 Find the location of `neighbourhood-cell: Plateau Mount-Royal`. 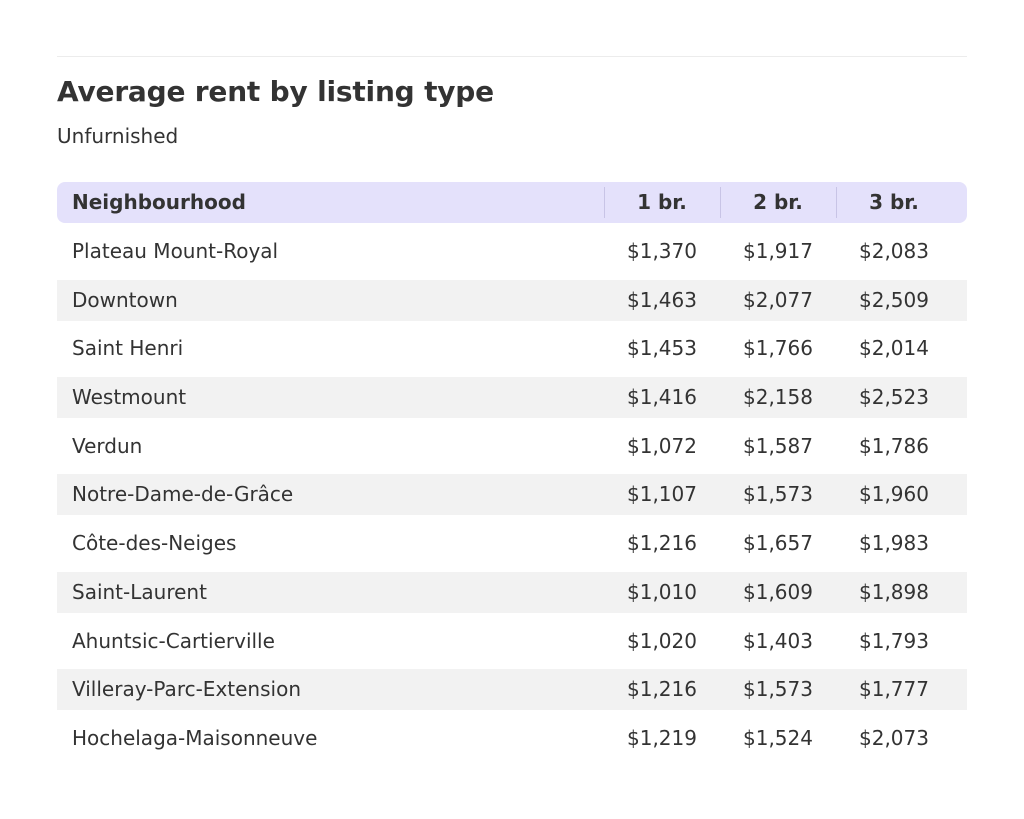

neighbourhood-cell: Plateau Mount-Royal is located at coordinates (175, 251).